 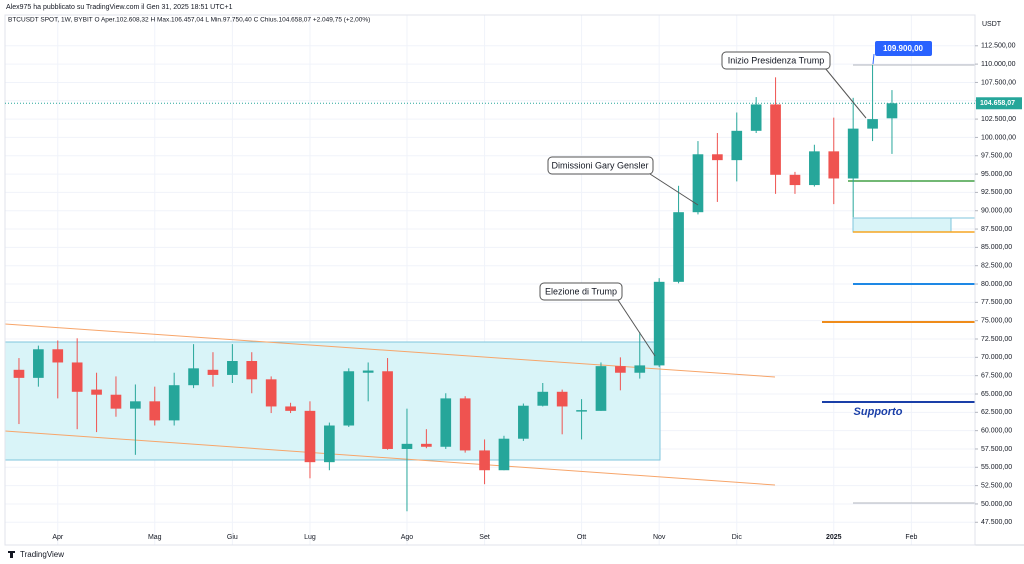 What do you see at coordinates (407, 537) in the screenshot?
I see `x-tick-label: Ago` at bounding box center [407, 537].